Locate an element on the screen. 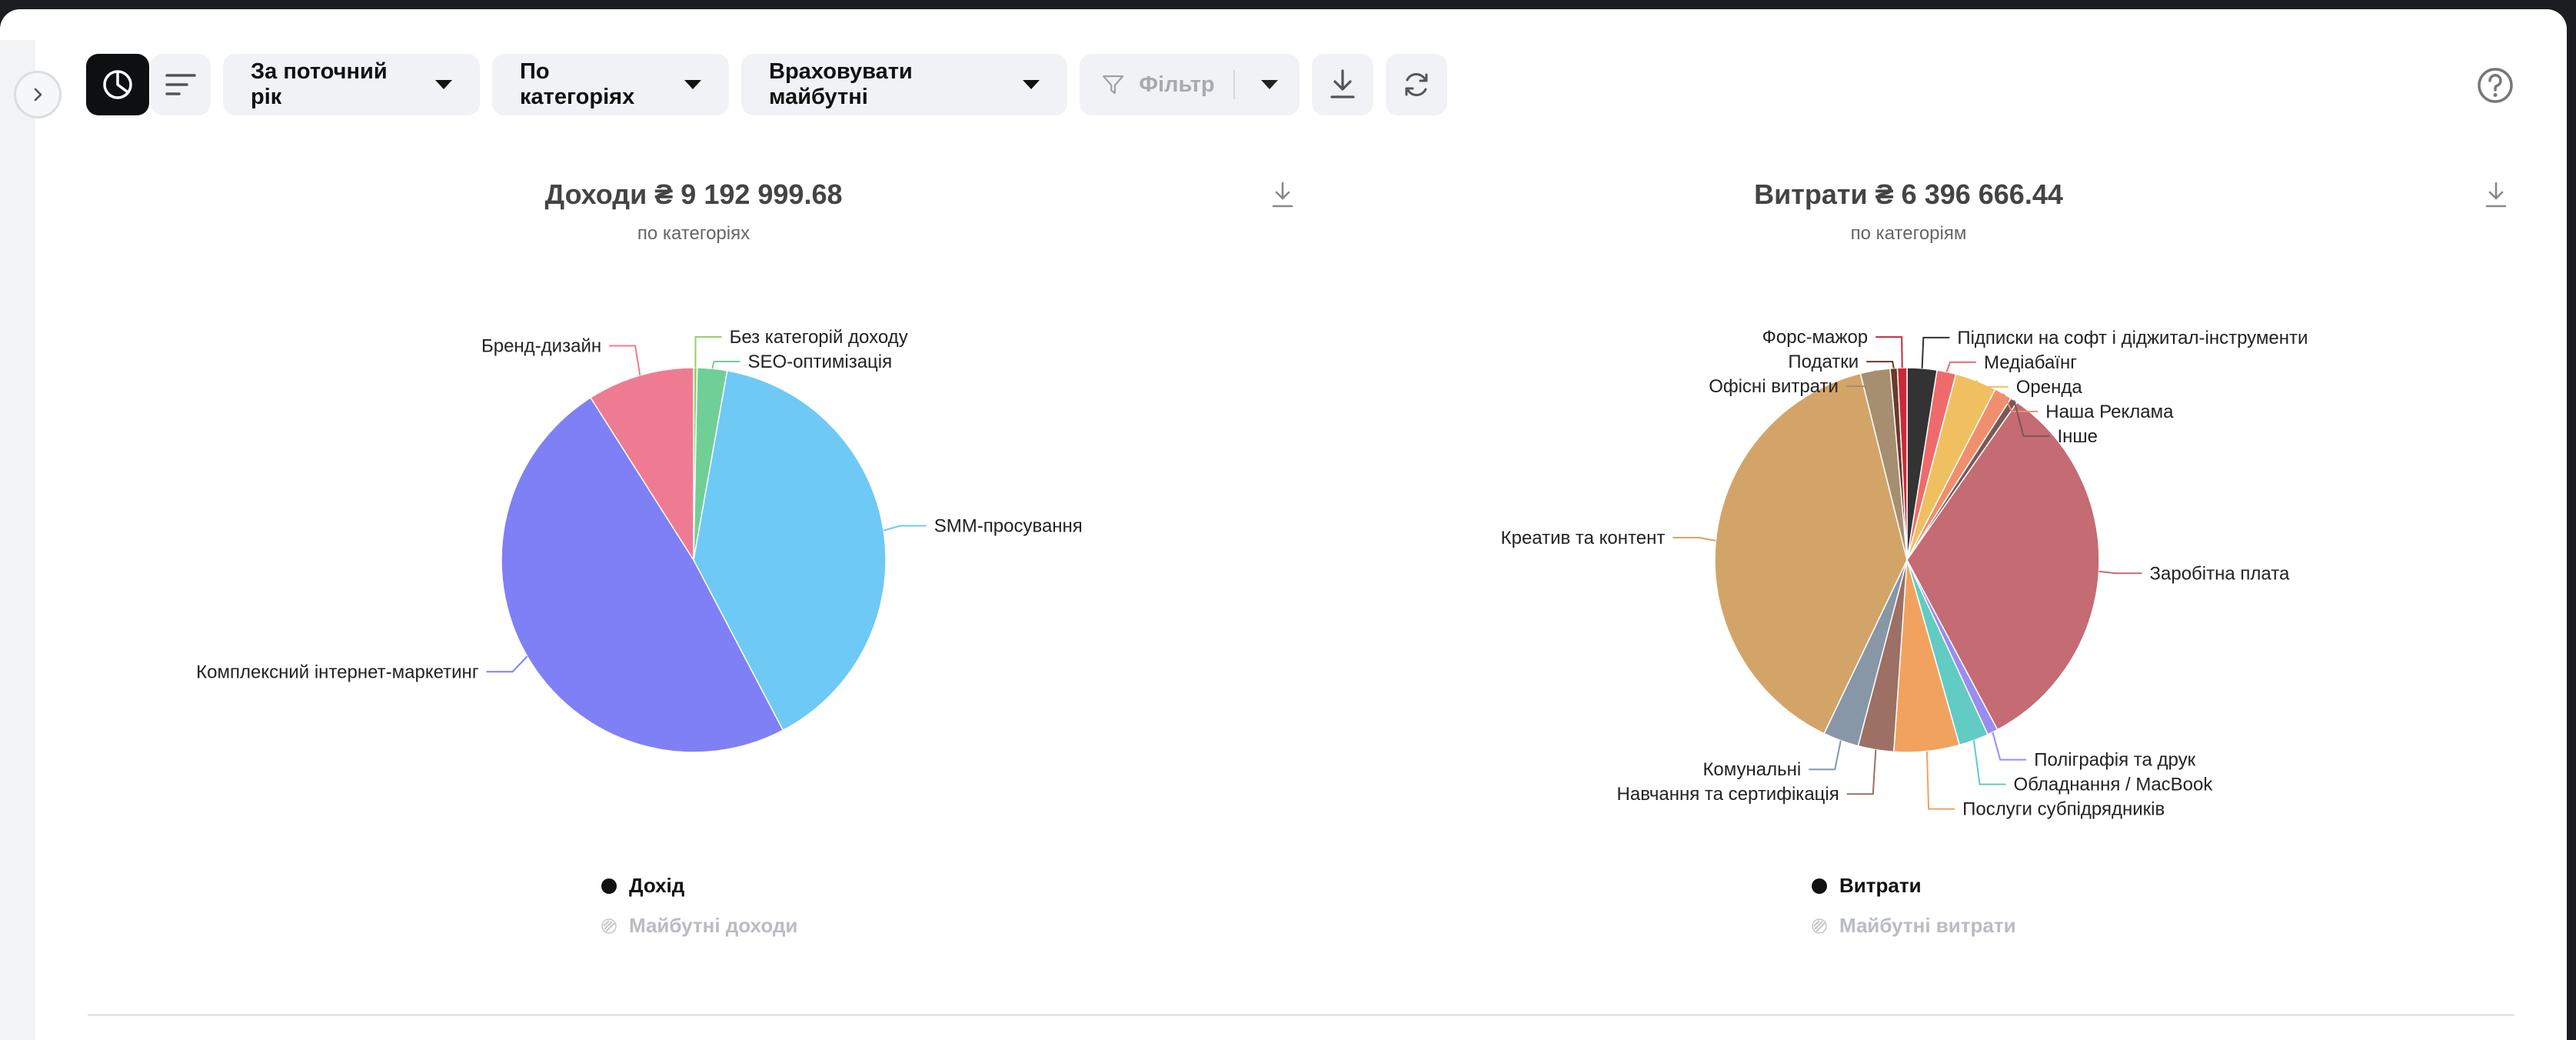 The height and width of the screenshot is (1040, 2576). grouping-dropdown: По категоріях is located at coordinates (610, 85).